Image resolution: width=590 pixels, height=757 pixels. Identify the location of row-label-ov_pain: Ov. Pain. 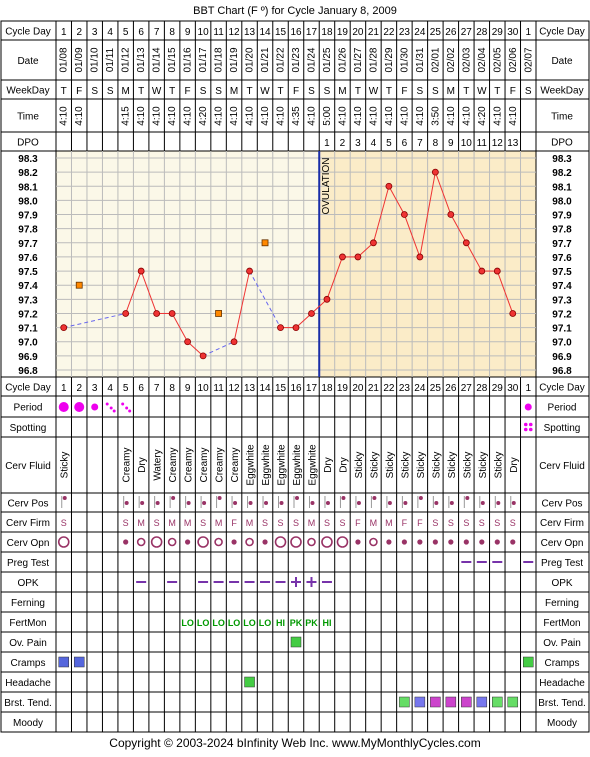
(28, 643).